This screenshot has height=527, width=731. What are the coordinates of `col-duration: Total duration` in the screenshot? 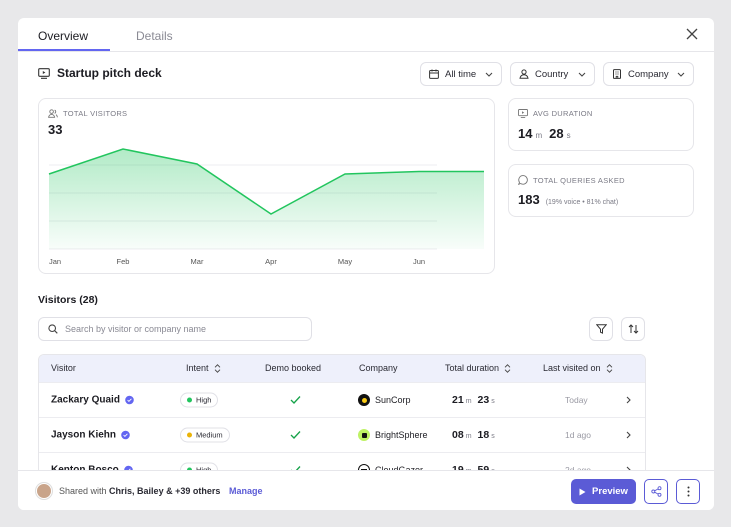 It's located at (478, 368).